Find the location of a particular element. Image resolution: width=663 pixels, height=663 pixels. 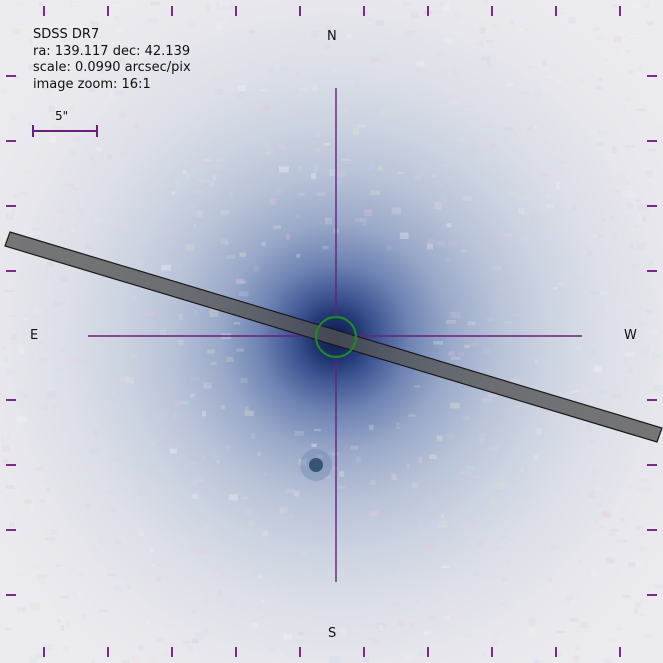

target-circle is located at coordinates (336, 337).